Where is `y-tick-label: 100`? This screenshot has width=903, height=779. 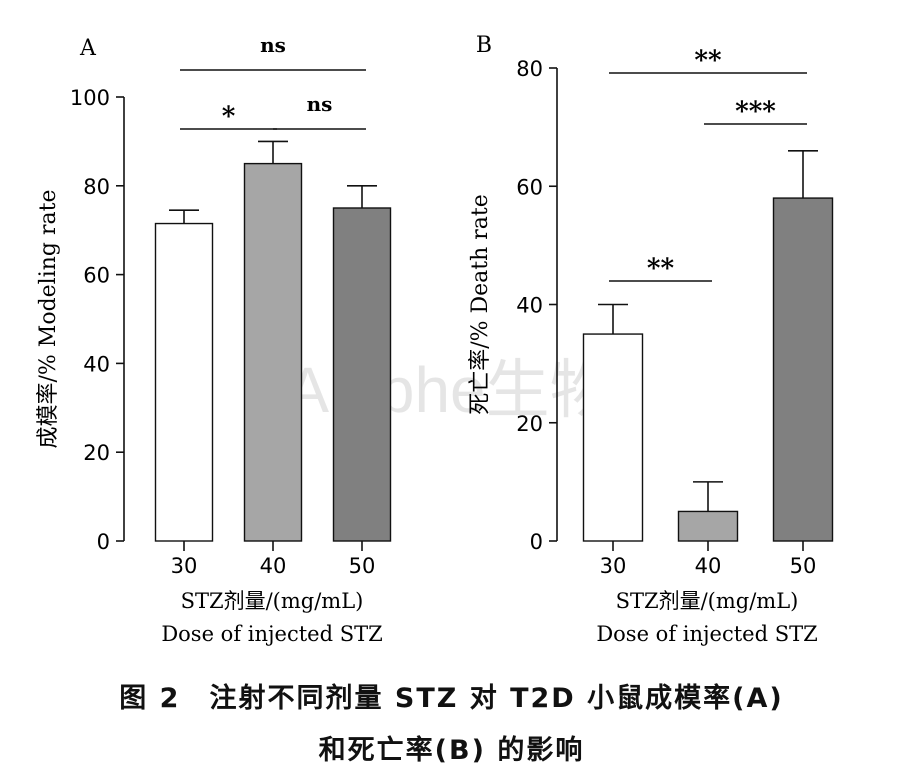
y-tick-label: 100 is located at coordinates (90, 98).